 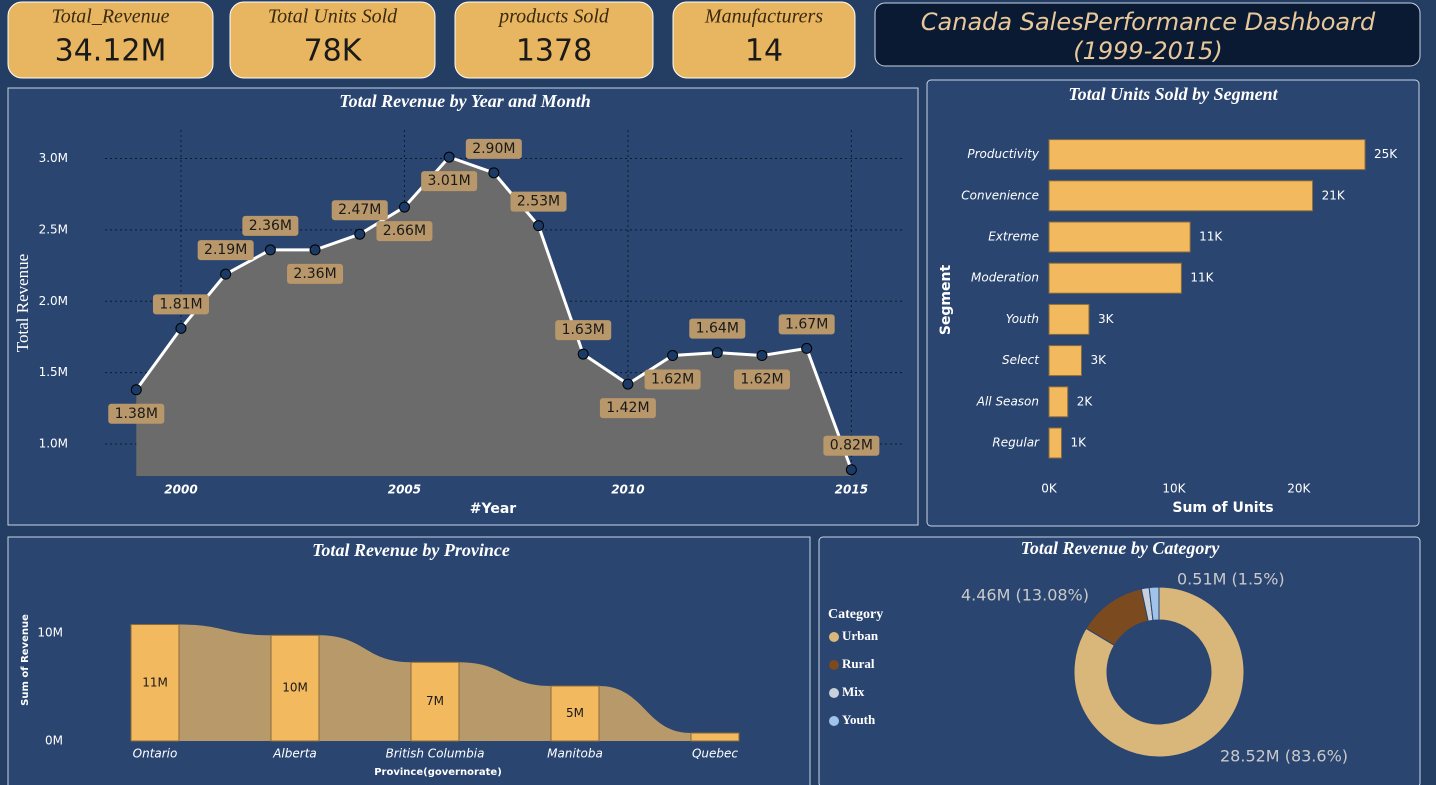 What do you see at coordinates (53, 444) in the screenshot?
I see `y-tick-label: 1.0M` at bounding box center [53, 444].